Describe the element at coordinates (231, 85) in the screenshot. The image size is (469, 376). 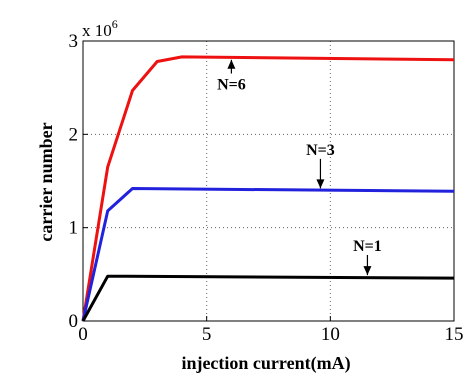
I see `annotation-label-0: N=6` at that location.